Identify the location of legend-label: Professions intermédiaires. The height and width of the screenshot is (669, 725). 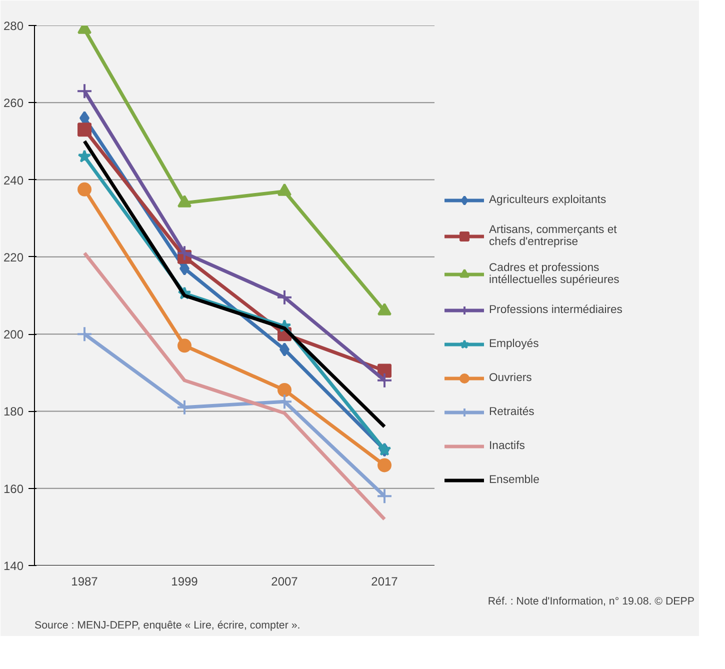
(555, 310).